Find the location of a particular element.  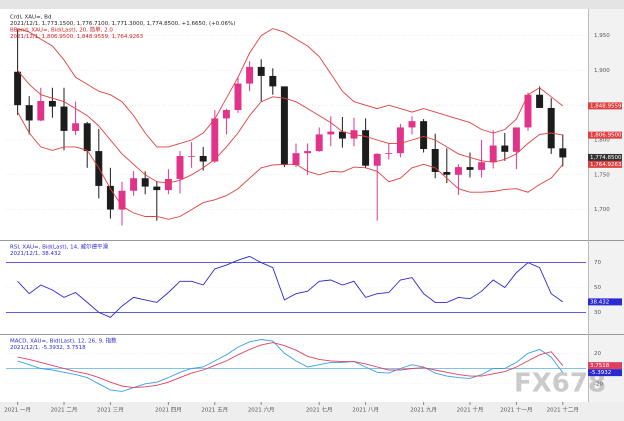

x-tick-label: 2021 二月 is located at coordinates (64, 410).